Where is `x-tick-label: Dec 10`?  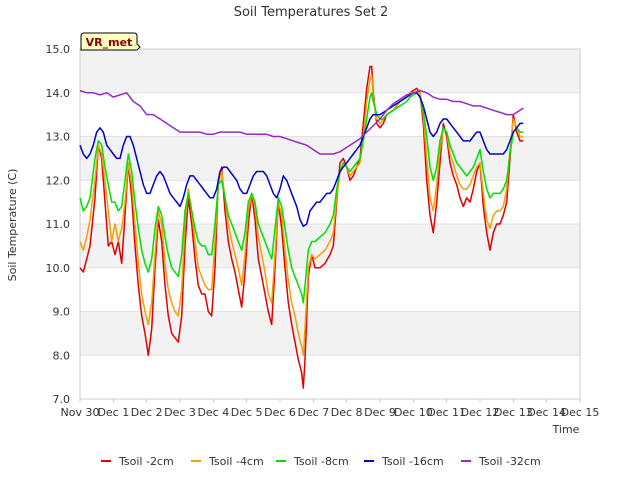 x-tick-label: Dec 10 is located at coordinates (413, 412).